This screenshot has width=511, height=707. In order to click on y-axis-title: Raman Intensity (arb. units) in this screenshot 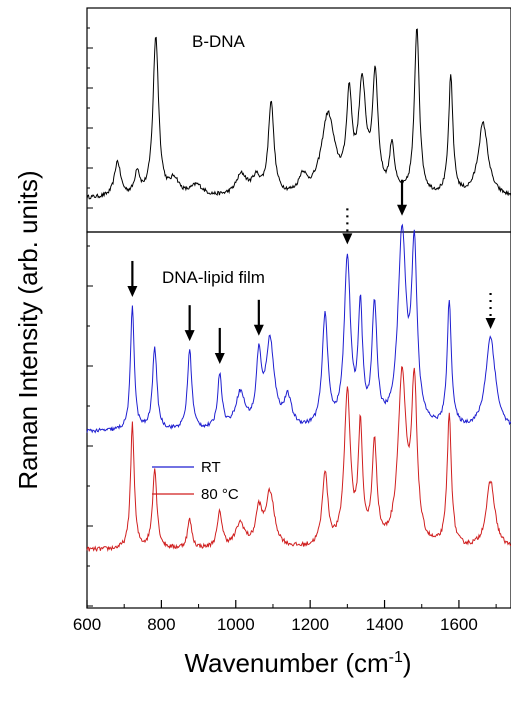, I will do `click(28, 329)`.